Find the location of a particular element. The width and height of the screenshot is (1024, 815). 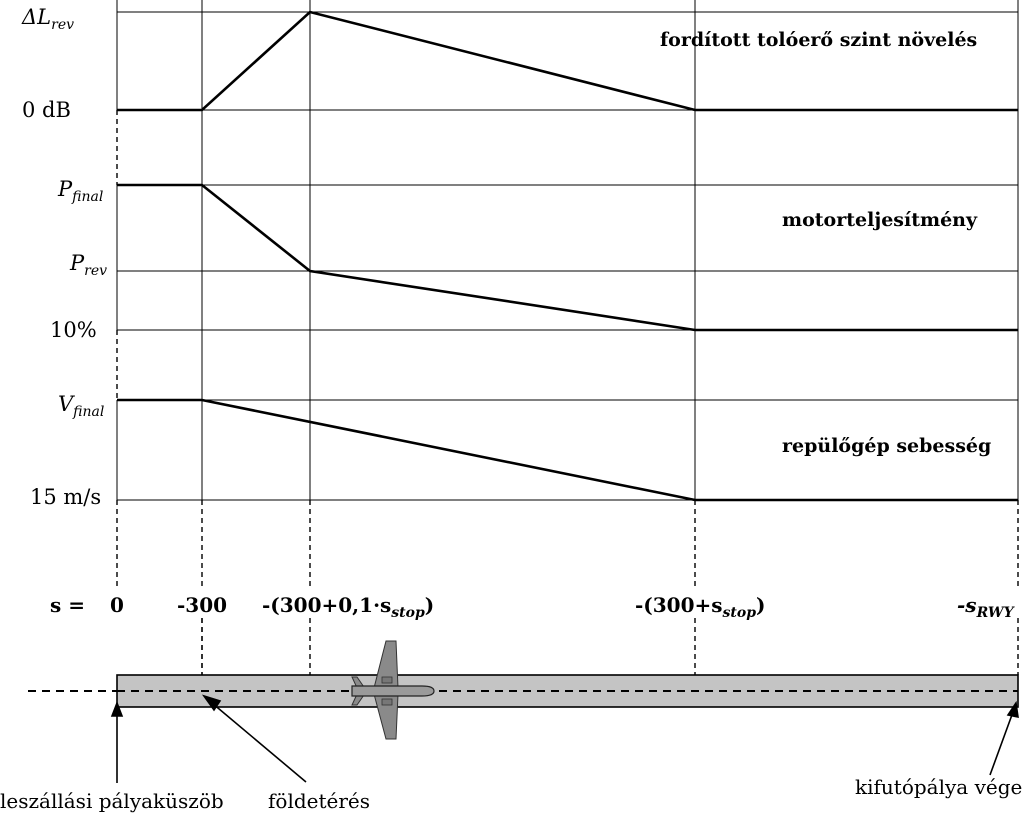

airplane-icon is located at coordinates (393, 690).